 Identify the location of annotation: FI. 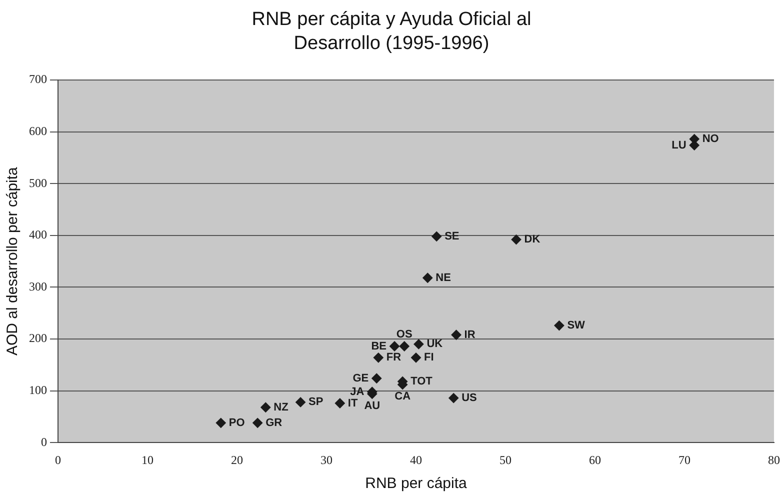
(429, 358).